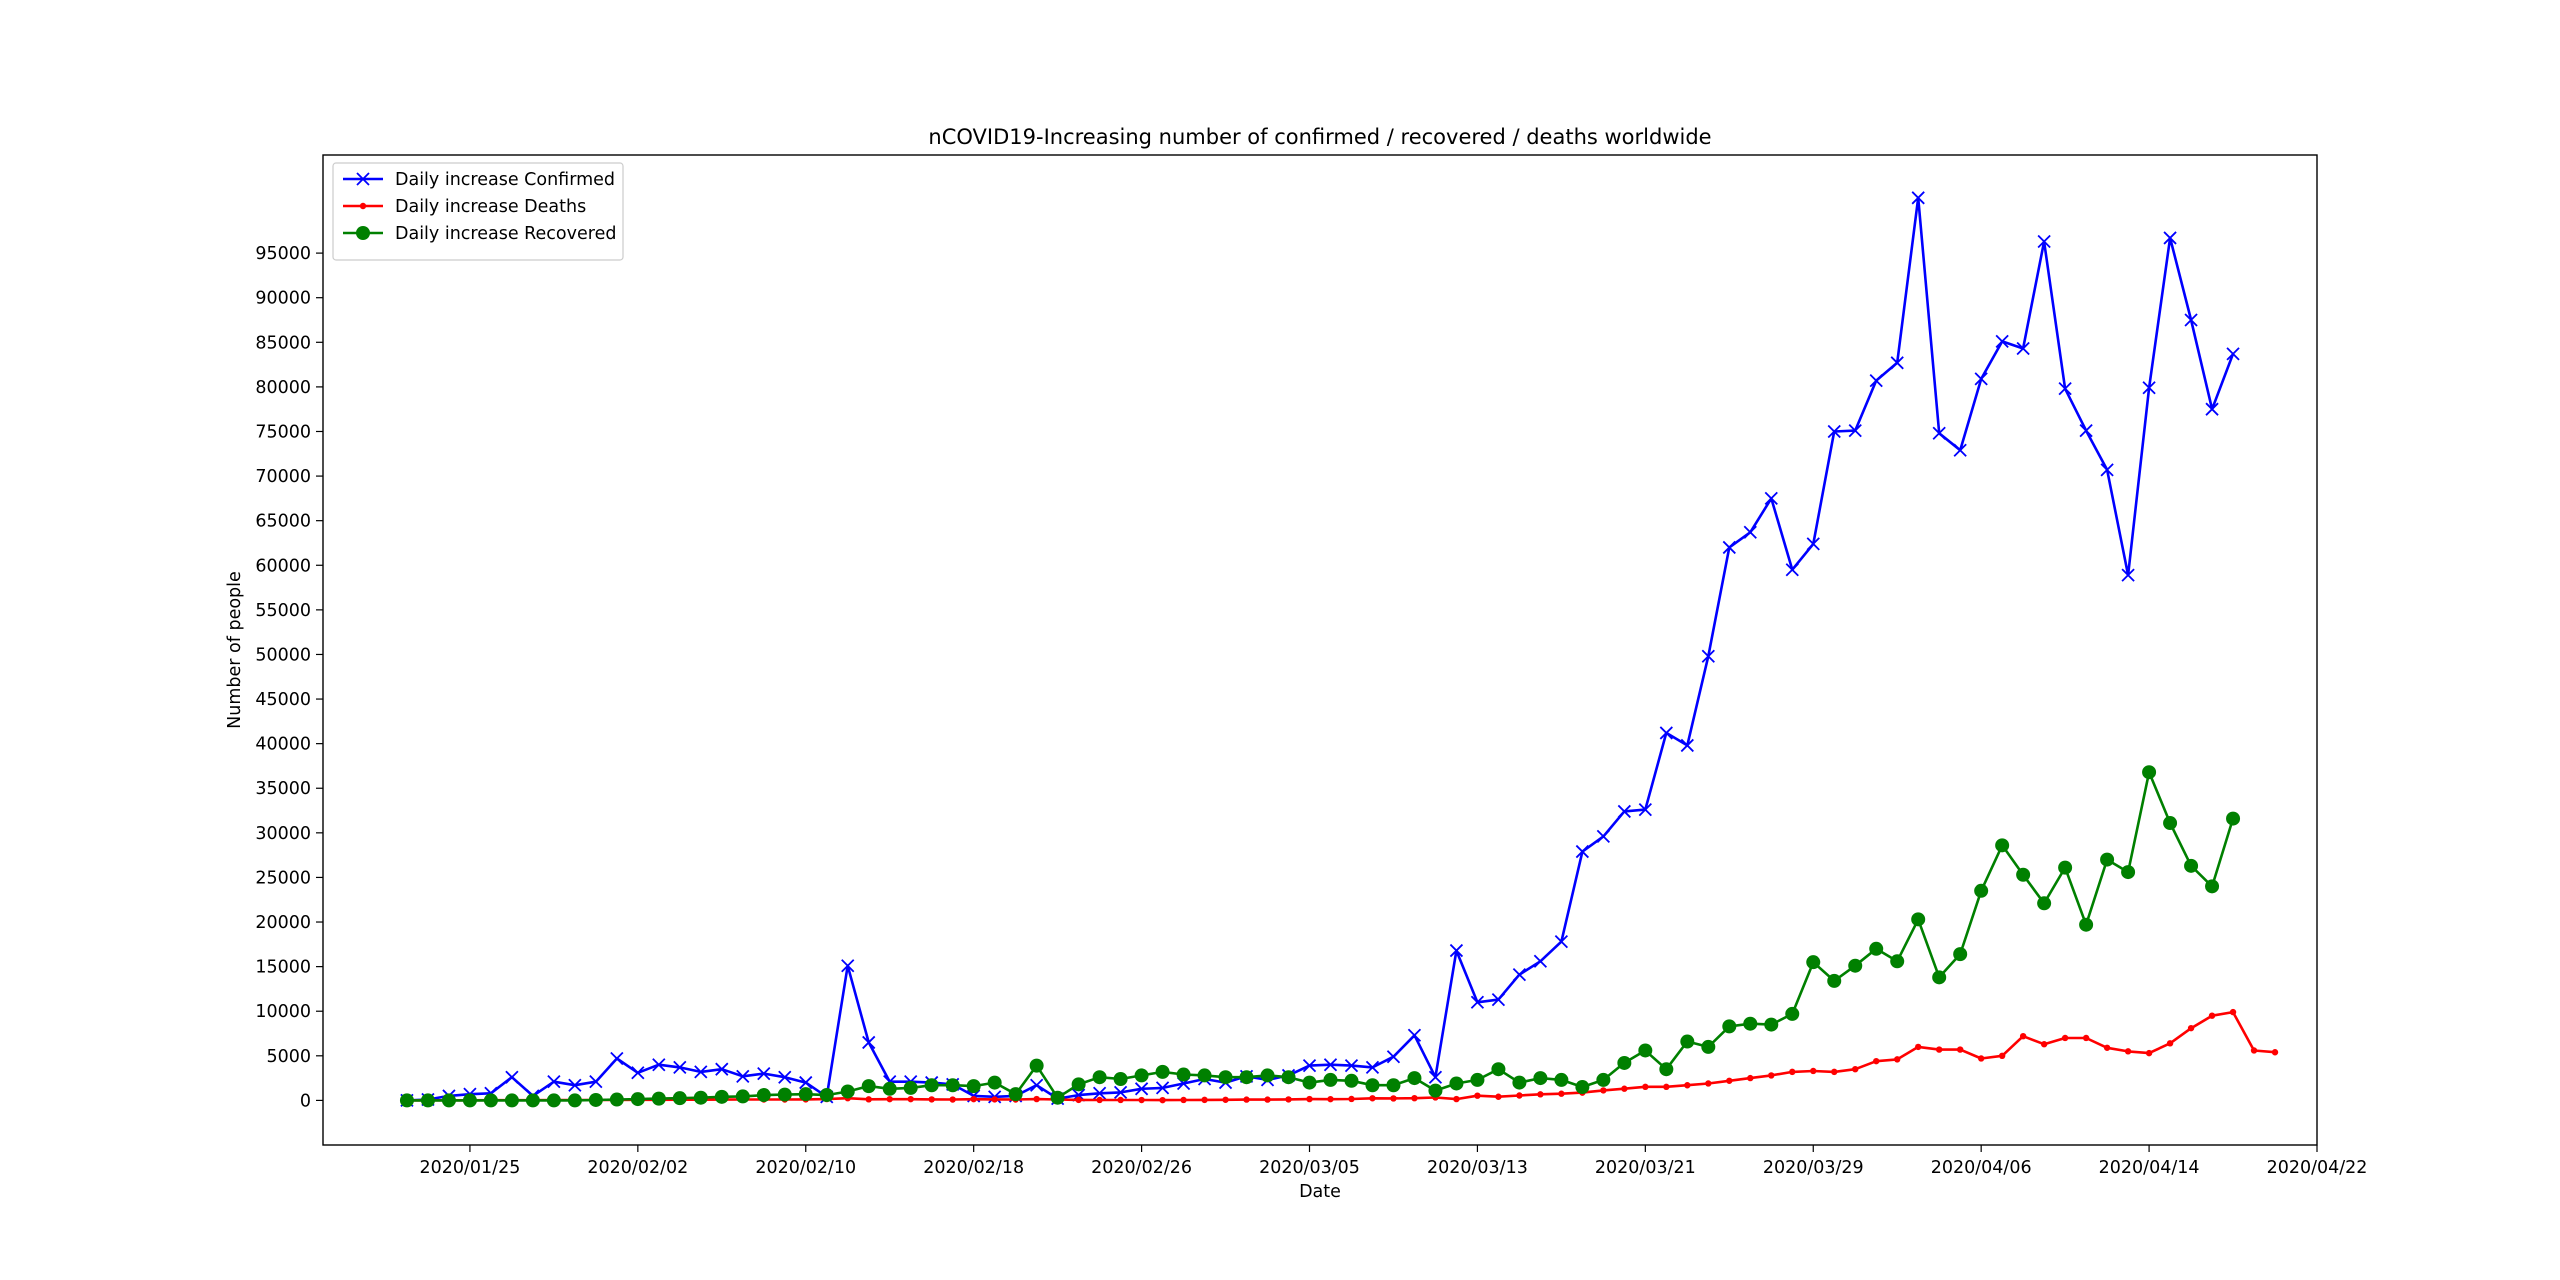 This screenshot has width=2560, height=1280. Describe the element at coordinates (283, 522) in the screenshot. I see `y-tick-label: 65000` at that location.